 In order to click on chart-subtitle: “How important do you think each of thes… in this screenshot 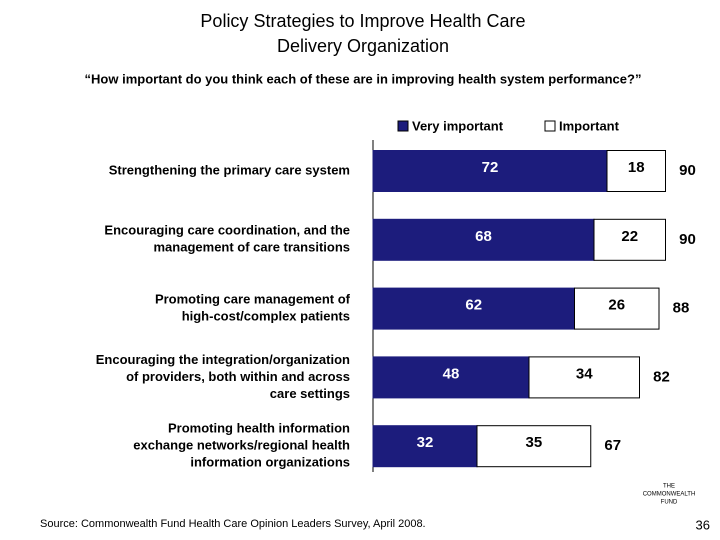, I will do `click(363, 78)`.